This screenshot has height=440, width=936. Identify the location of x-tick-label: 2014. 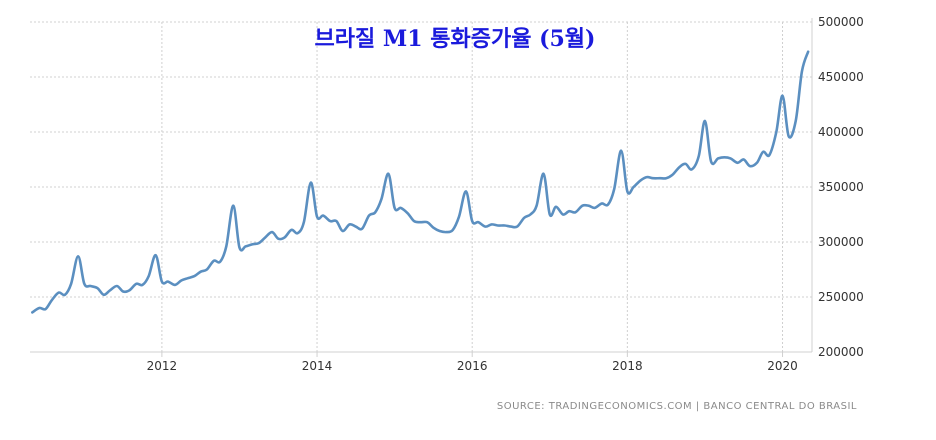
(317, 366).